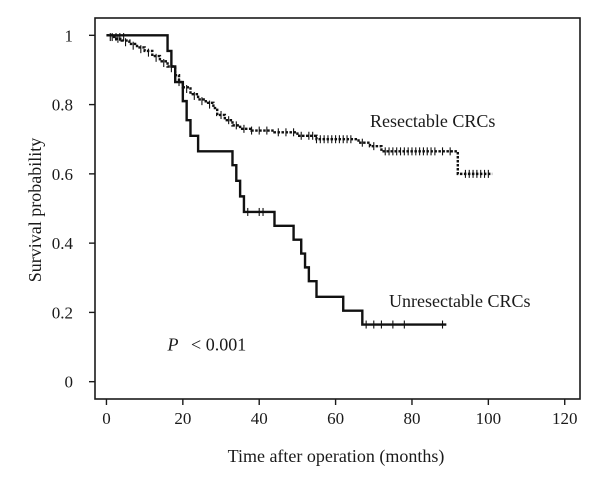  What do you see at coordinates (218, 345) in the screenshot?
I see `p-value-text: < 0.001` at bounding box center [218, 345].